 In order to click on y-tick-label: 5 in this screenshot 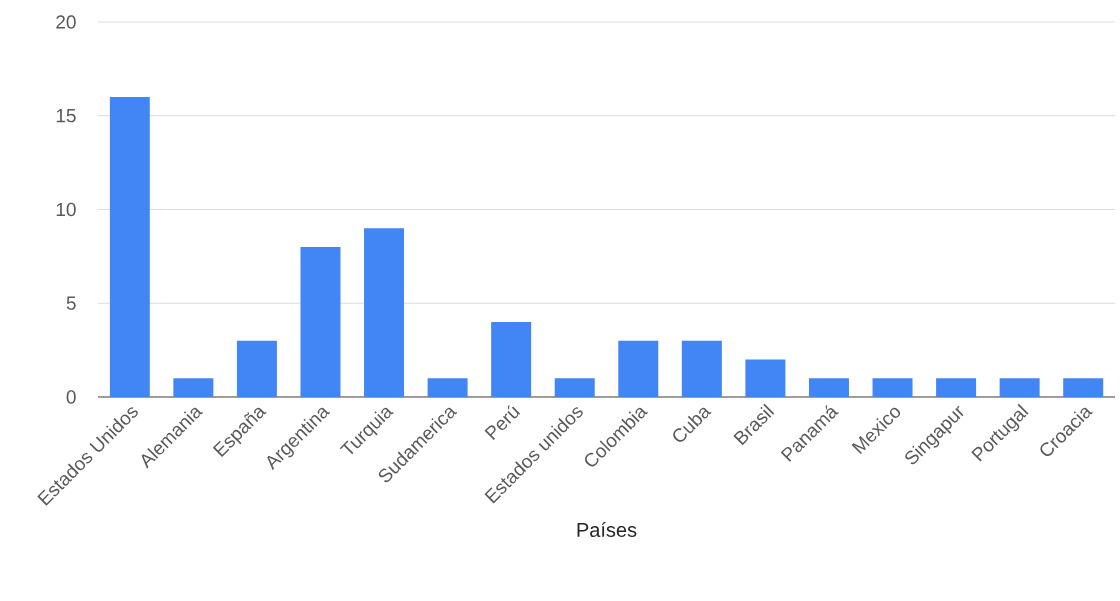, I will do `click(71, 303)`.